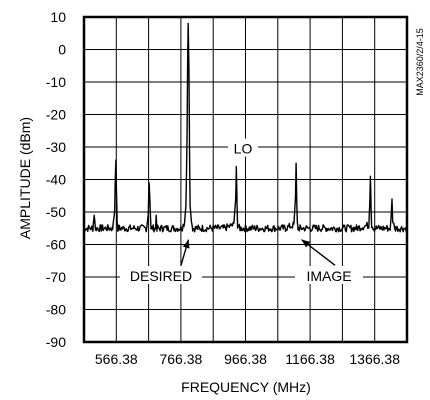 The image size is (430, 400). I want to click on y-tick-label: -40, so click(56, 180).